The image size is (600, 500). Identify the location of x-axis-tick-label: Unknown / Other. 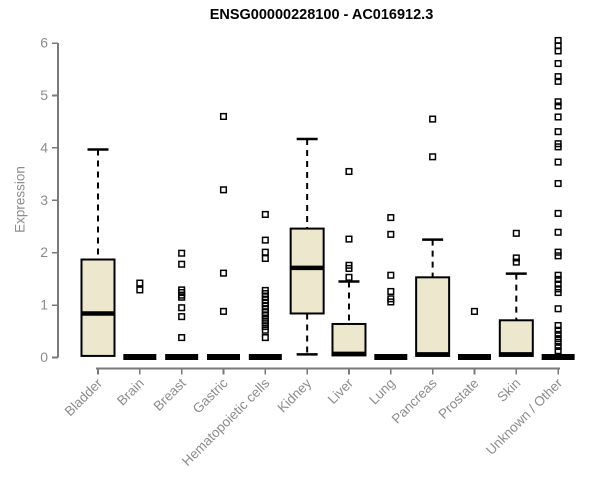
(524, 416).